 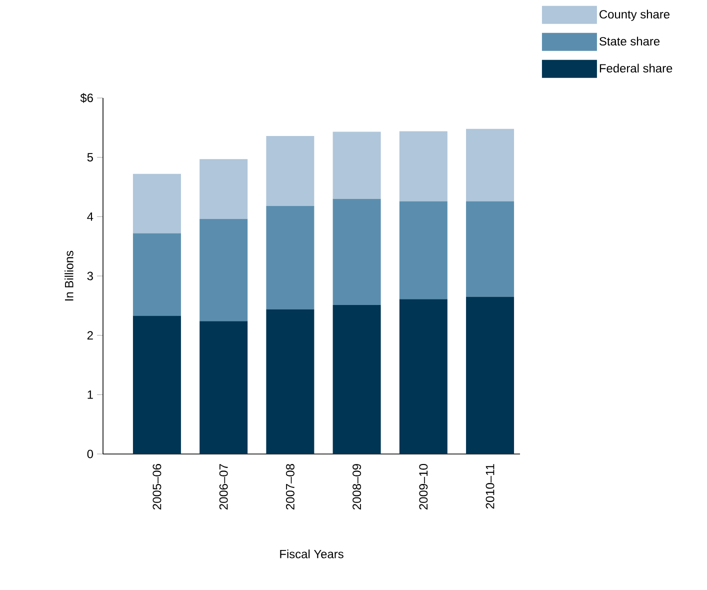 I want to click on y-tick-label: $6, so click(x=86, y=98).